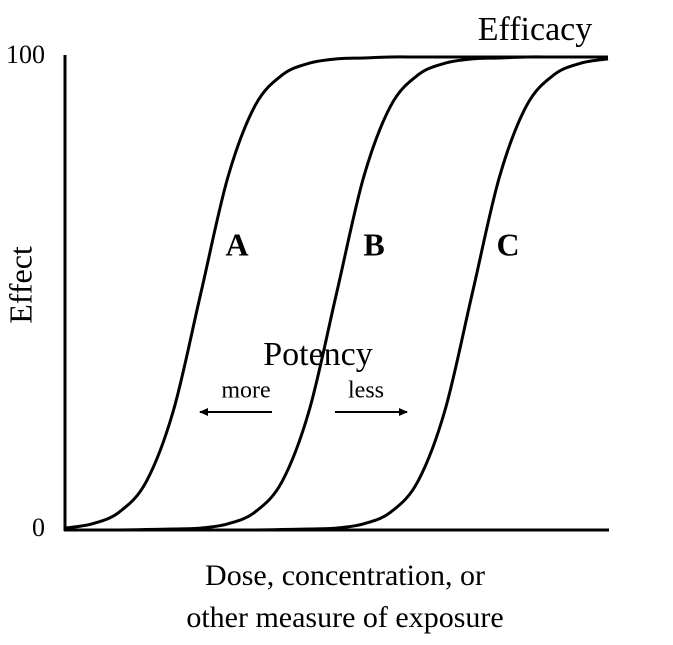 The image size is (673, 645). Describe the element at coordinates (245, 391) in the screenshot. I see `more-label: more` at that location.